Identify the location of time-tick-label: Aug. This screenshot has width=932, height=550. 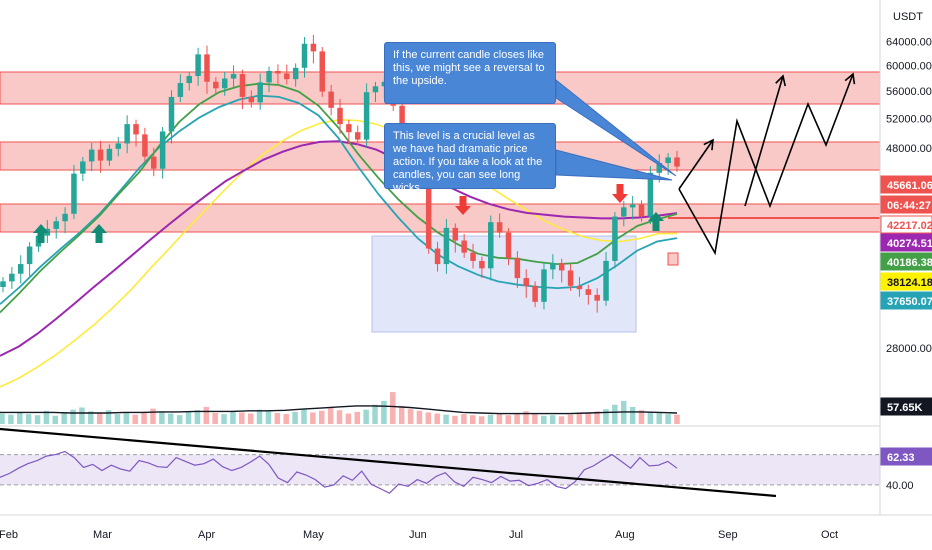
(625, 535).